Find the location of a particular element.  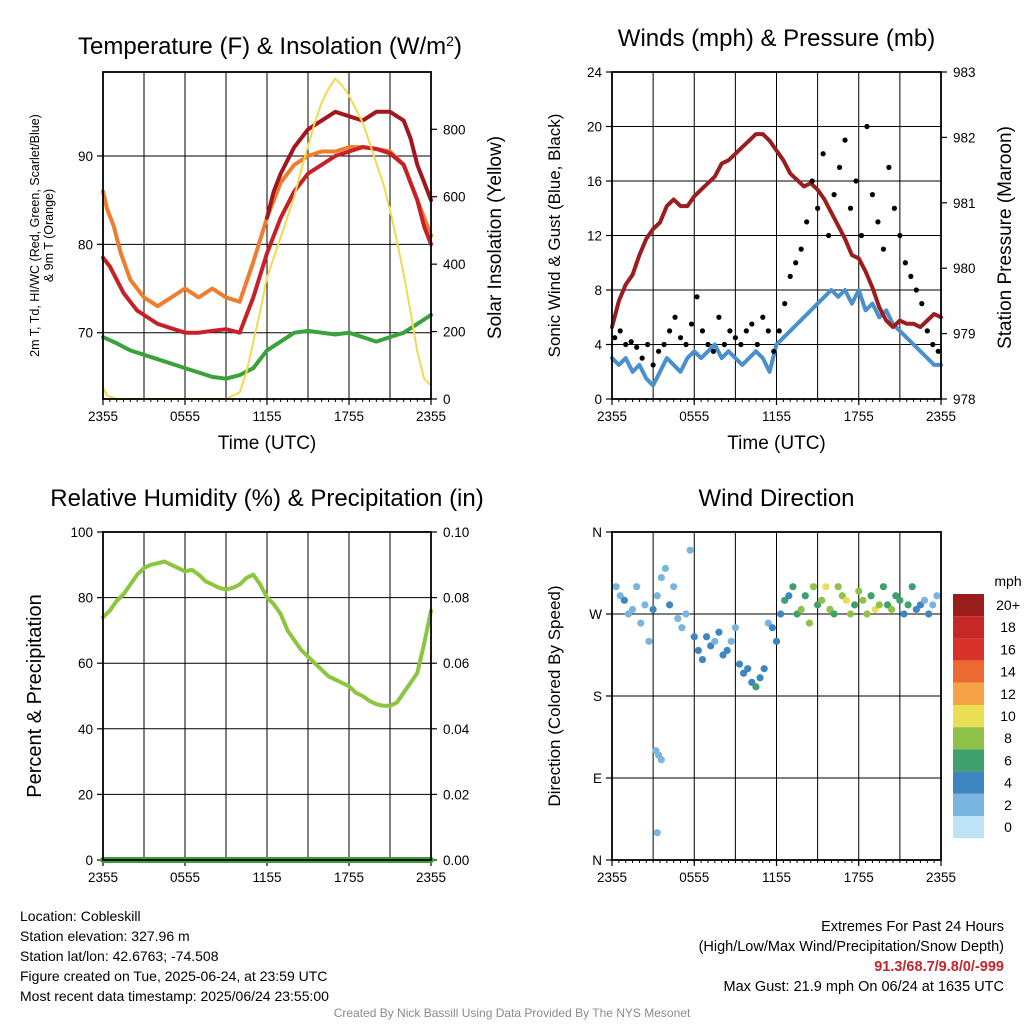

y-axis-label: Percent & Precipitation is located at coordinates (35, 695).